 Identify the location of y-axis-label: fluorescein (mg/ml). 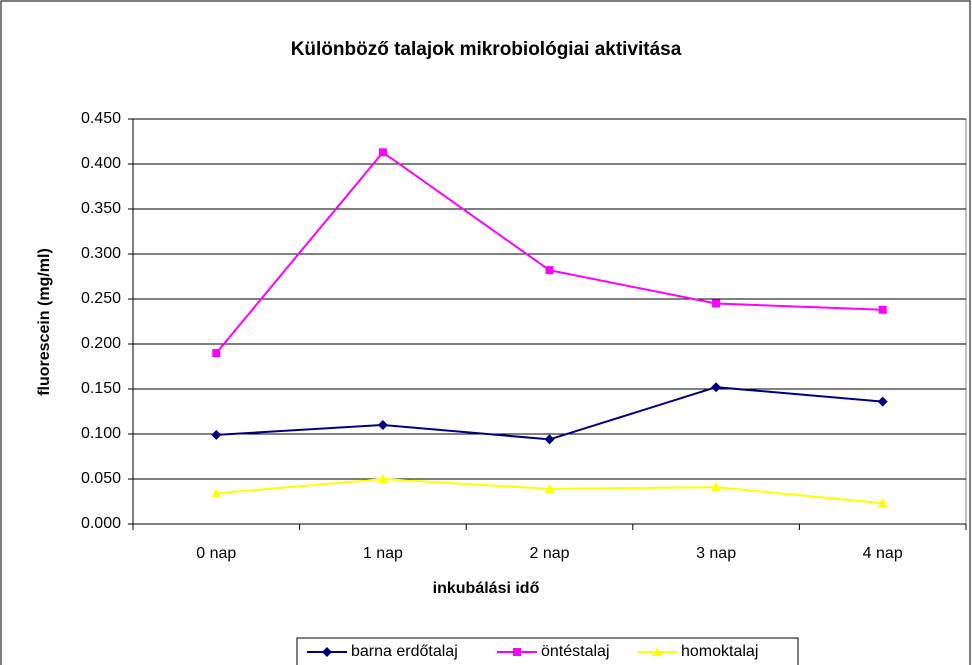
(44, 322).